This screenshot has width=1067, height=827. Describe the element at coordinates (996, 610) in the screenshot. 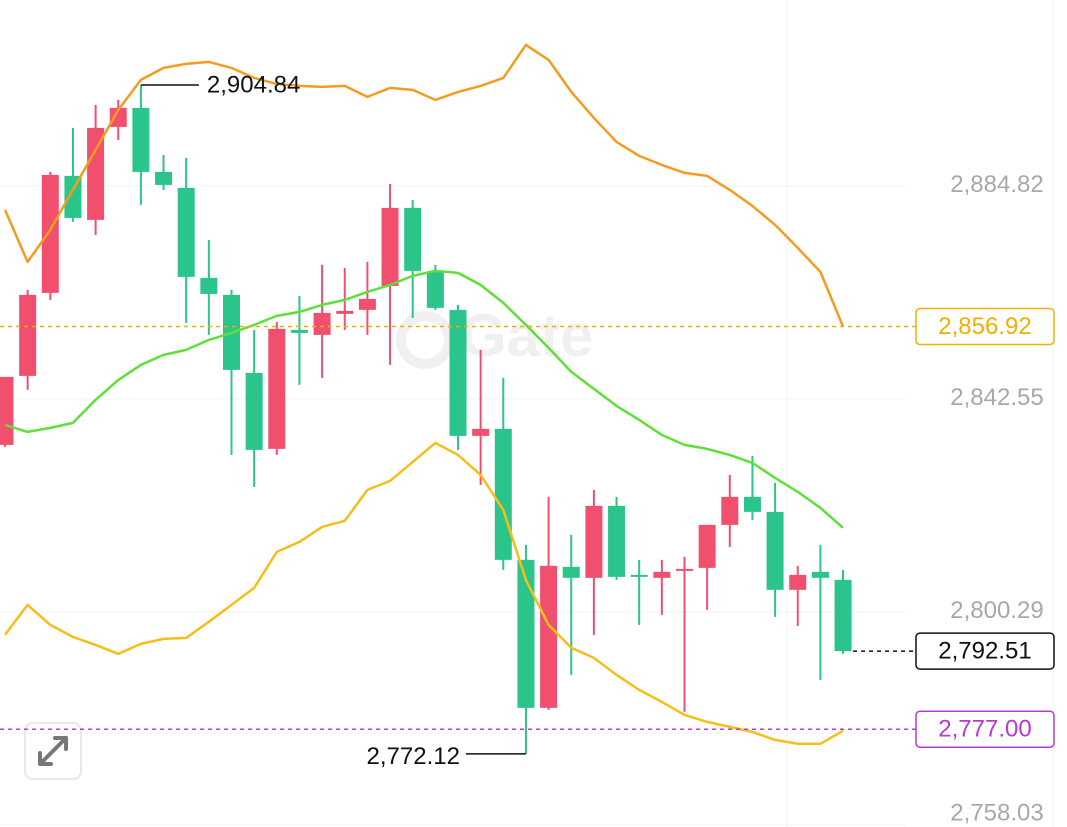

I see `y-tick-label: 2,800.29` at that location.